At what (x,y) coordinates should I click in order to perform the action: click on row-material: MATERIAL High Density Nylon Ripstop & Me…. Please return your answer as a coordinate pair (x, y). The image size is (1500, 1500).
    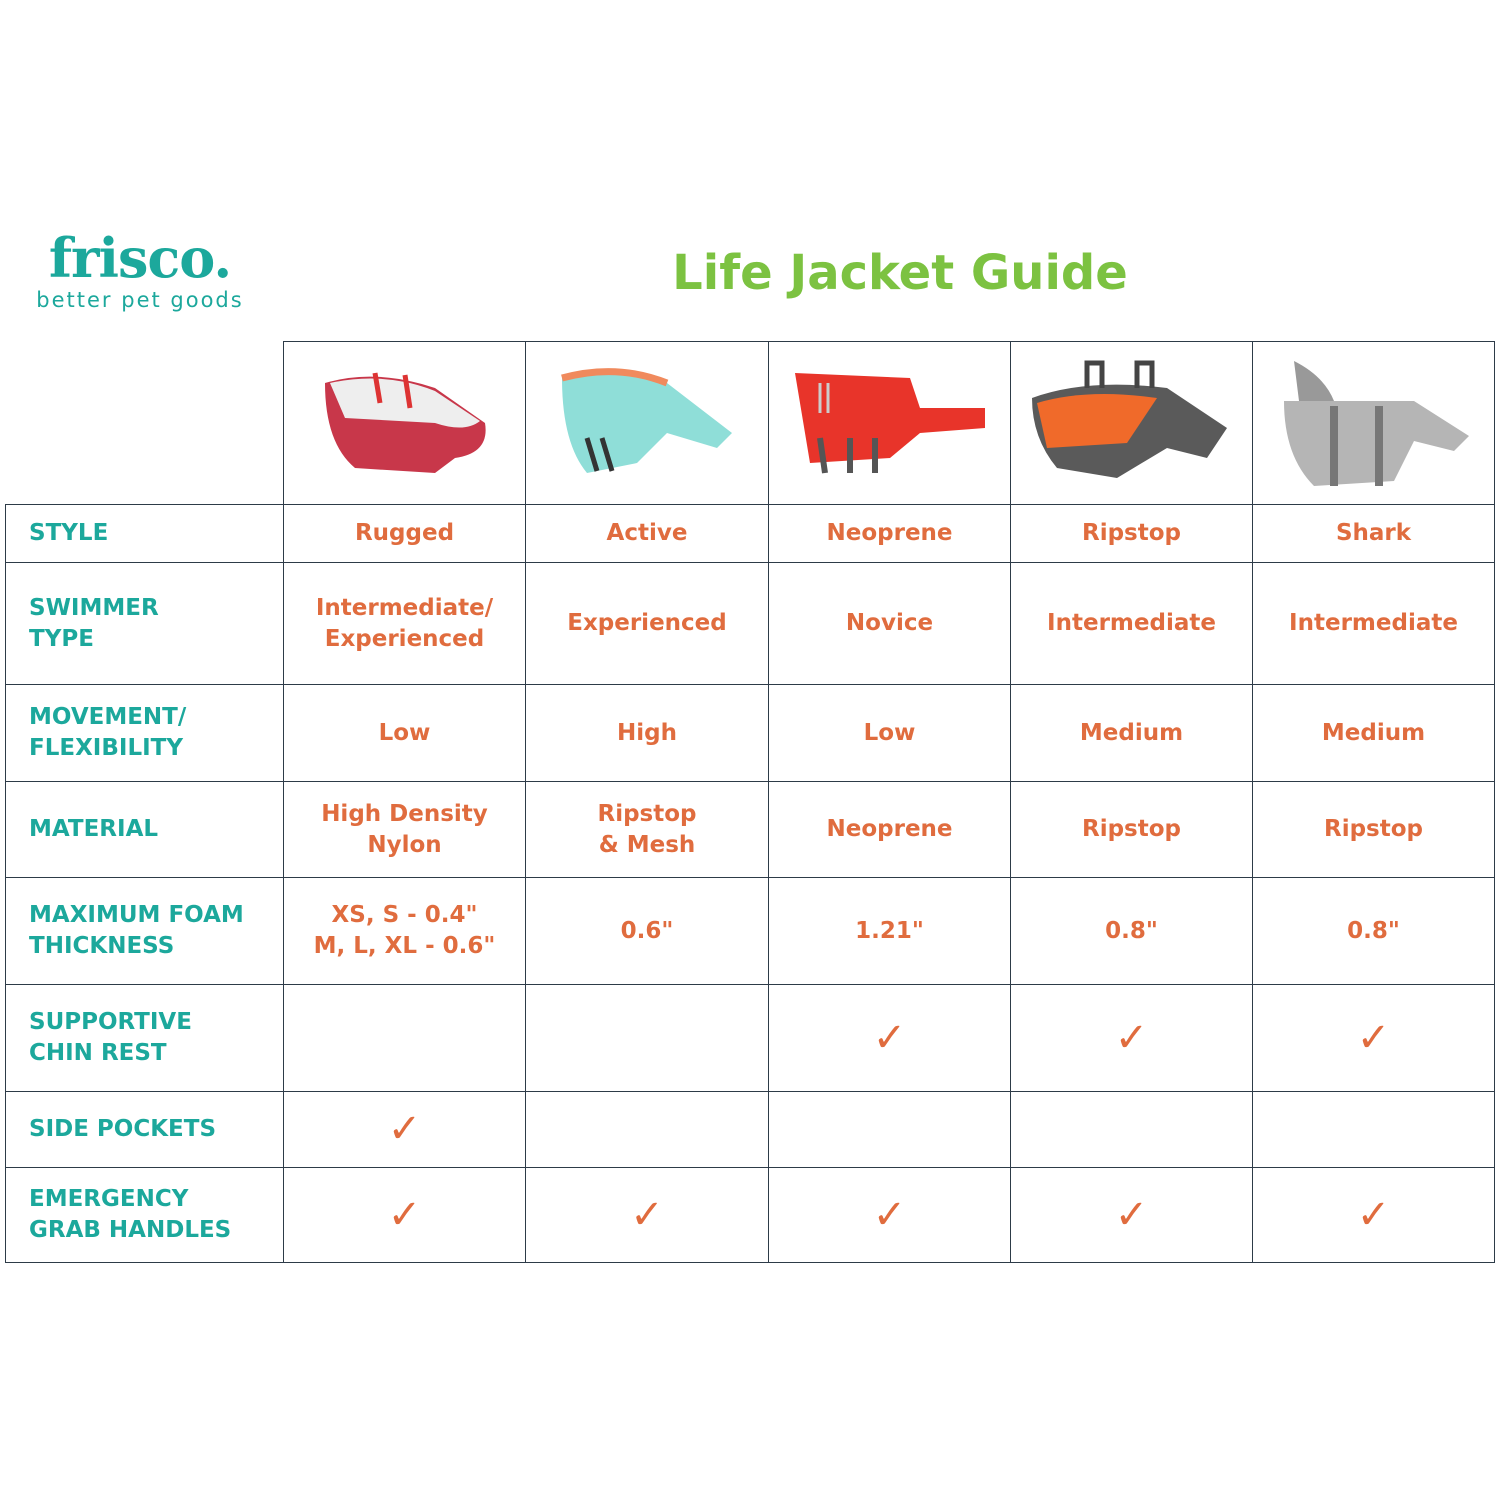
    Looking at the image, I should click on (750, 829).